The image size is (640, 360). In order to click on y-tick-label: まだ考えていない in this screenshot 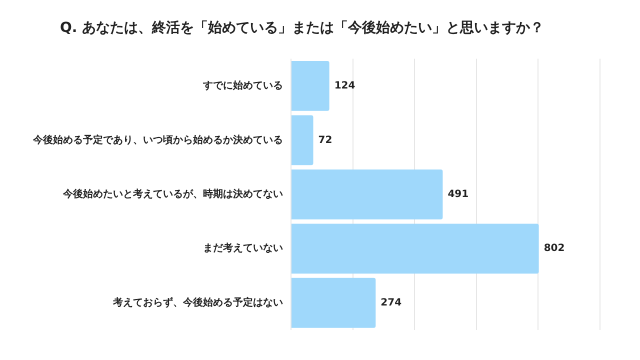, I will do `click(243, 248)`.